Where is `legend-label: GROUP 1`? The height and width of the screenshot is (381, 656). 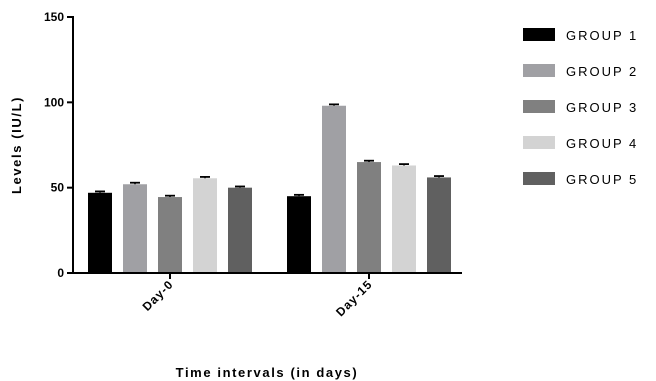
legend-label: GROUP 1 is located at coordinates (602, 35).